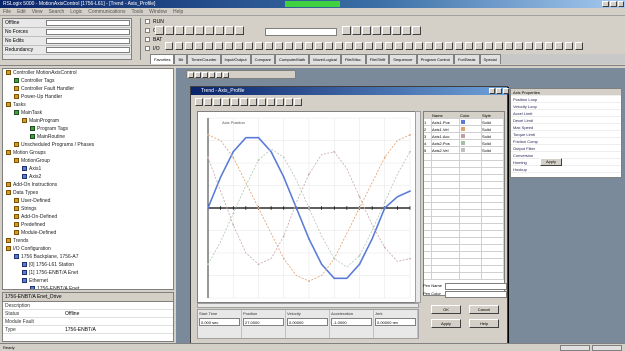  Describe the element at coordinates (446, 323) in the screenshot. I see `apply-button: Apply` at that location.